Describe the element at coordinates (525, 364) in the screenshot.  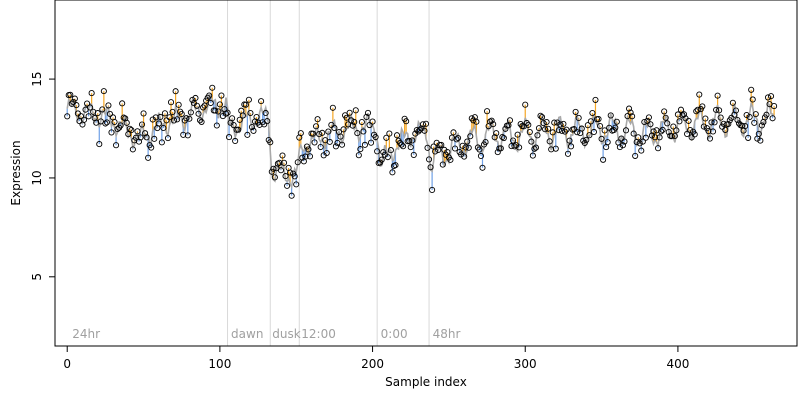
I see `x-tick-label: 300` at that location.